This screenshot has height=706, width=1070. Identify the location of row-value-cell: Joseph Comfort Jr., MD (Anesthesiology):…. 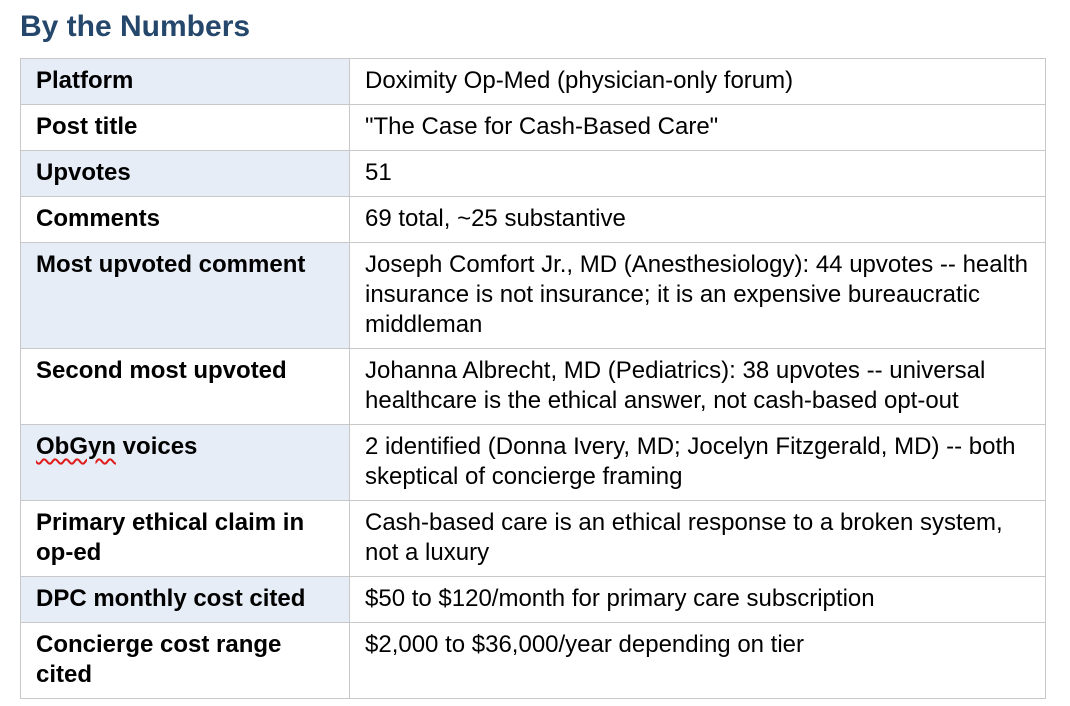
(697, 295).